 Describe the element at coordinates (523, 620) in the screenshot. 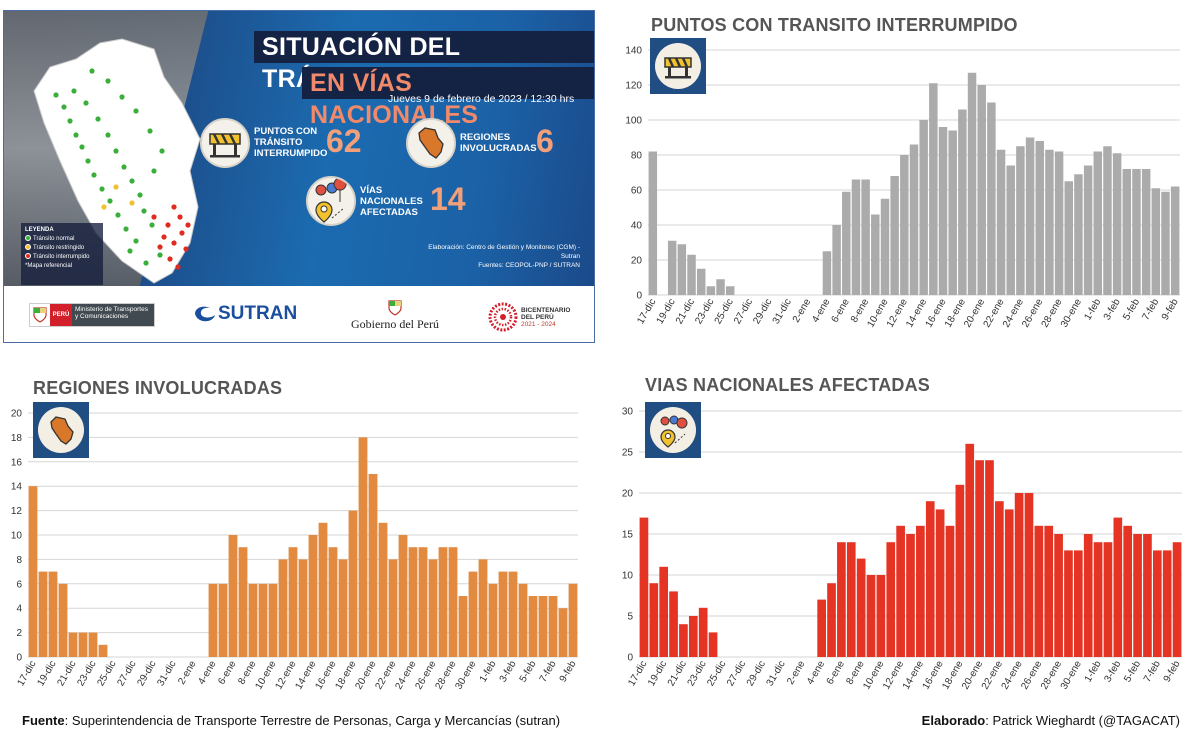

I see `bar-4-feb` at that location.